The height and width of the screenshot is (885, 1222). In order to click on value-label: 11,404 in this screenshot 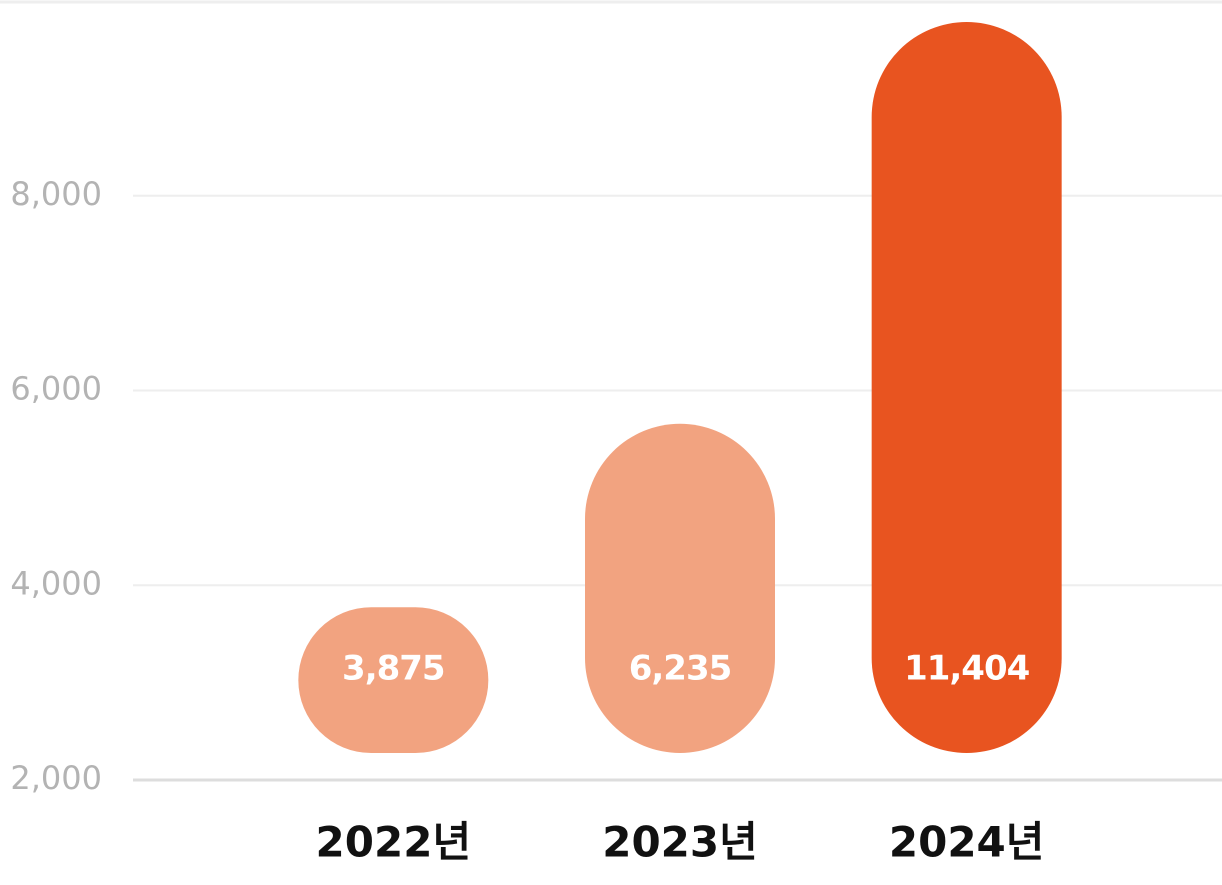, I will do `click(967, 669)`.